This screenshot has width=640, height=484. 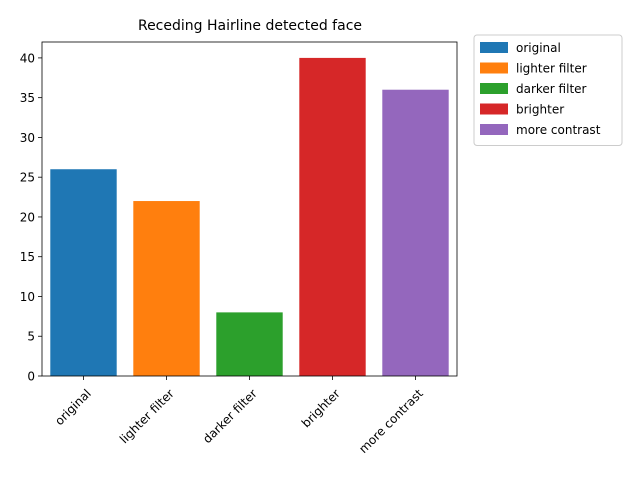 What do you see at coordinates (27, 98) in the screenshot?
I see `y-tick-label-7: 35` at bounding box center [27, 98].